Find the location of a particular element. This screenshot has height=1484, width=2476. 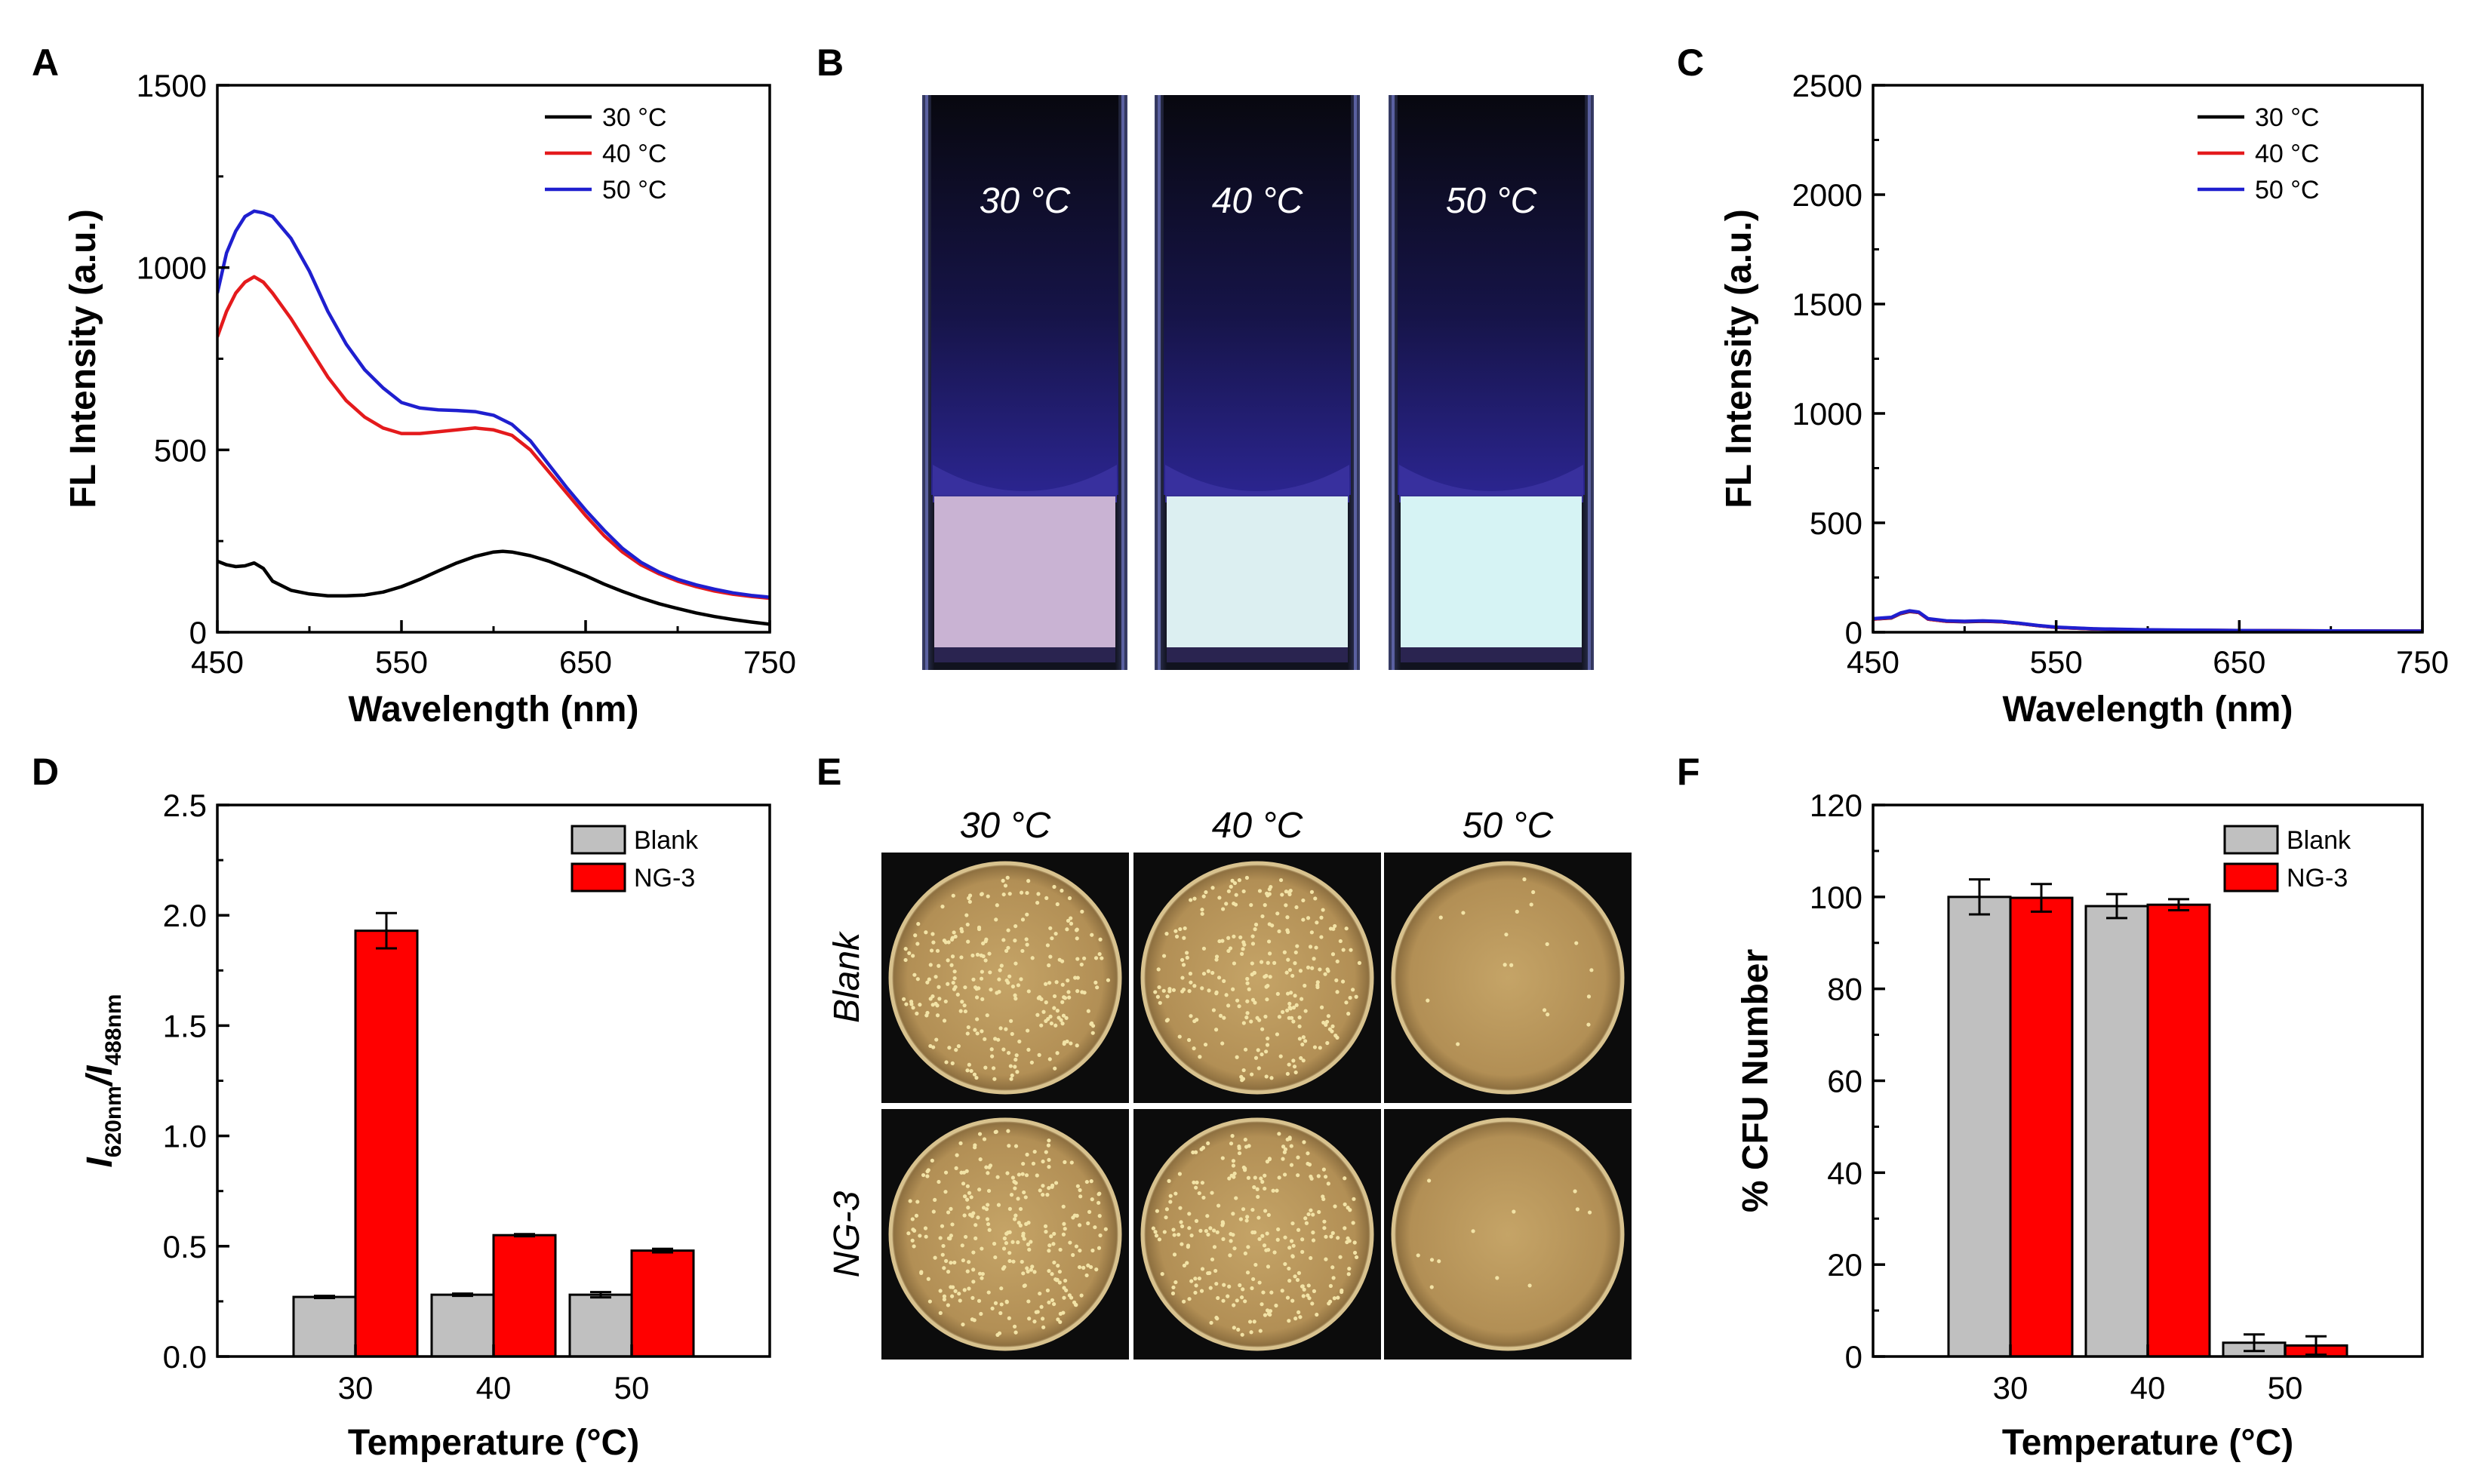

panel-a-letter: A is located at coordinates (45, 62).